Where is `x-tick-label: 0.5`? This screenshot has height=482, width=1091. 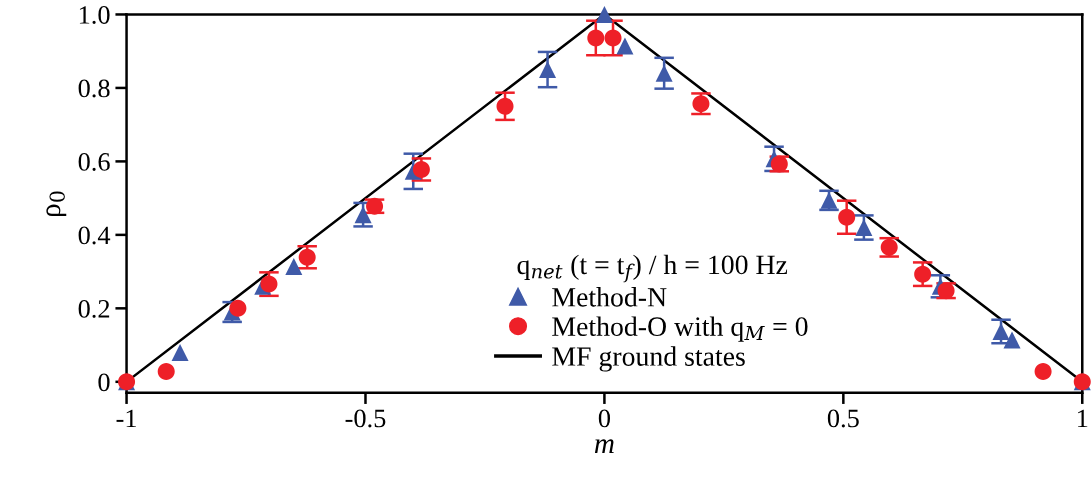 x-tick-label: 0.5 is located at coordinates (843, 418).